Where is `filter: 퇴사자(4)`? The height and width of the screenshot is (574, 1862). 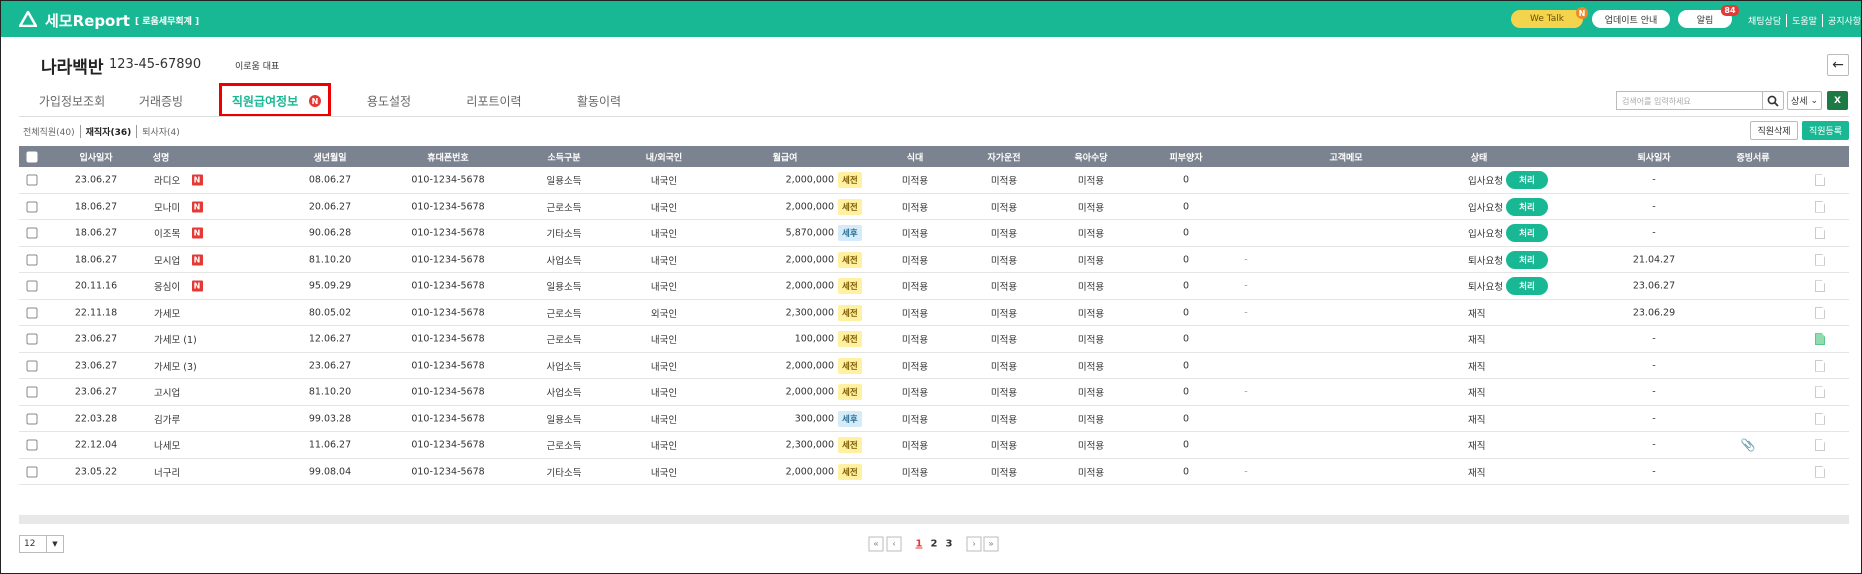 filter: 퇴사자(4) is located at coordinates (160, 131).